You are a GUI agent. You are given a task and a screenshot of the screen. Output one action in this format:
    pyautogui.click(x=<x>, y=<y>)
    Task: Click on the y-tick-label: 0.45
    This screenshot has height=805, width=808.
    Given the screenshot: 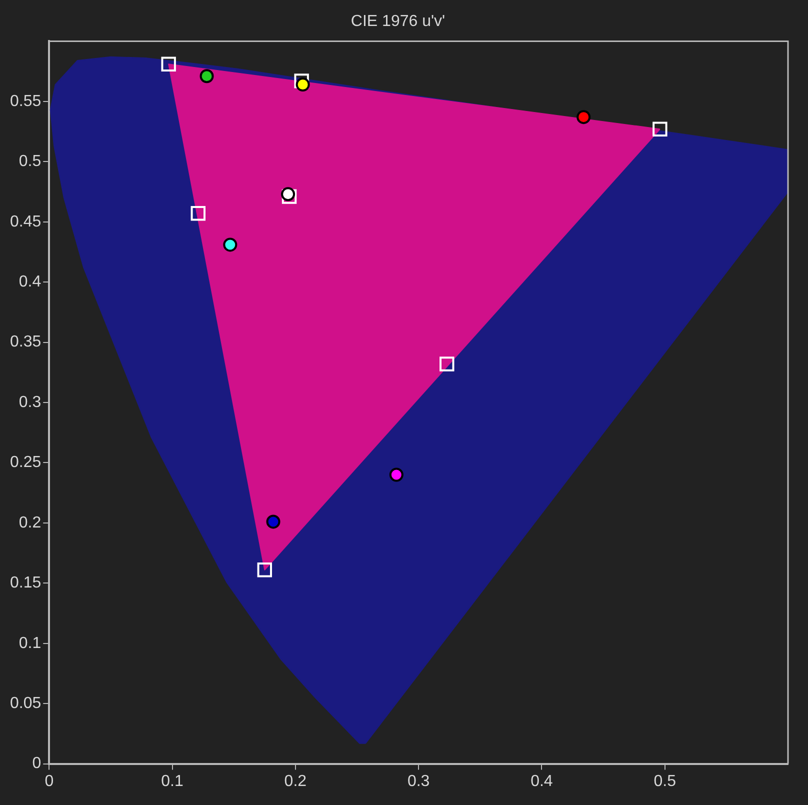 What is the action you would take?
    pyautogui.click(x=26, y=221)
    